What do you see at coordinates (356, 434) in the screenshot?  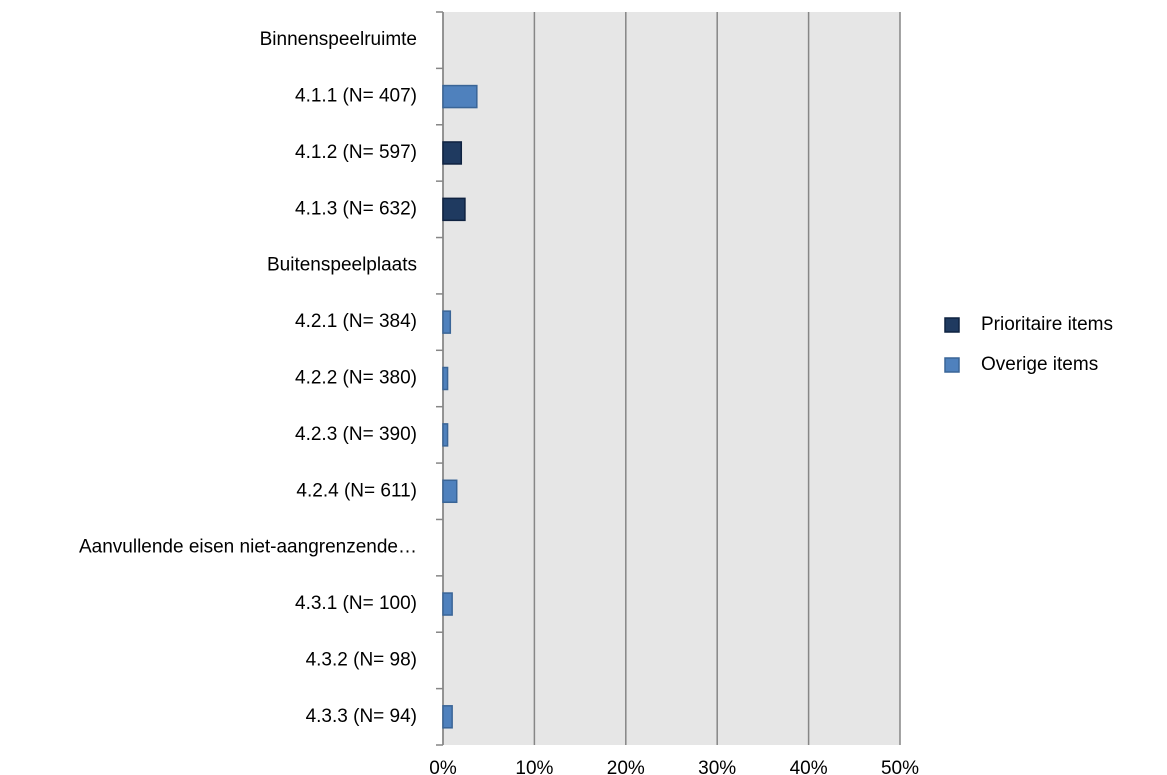 I see `y-tick-label: 4.2.3 (N= 390)` at bounding box center [356, 434].